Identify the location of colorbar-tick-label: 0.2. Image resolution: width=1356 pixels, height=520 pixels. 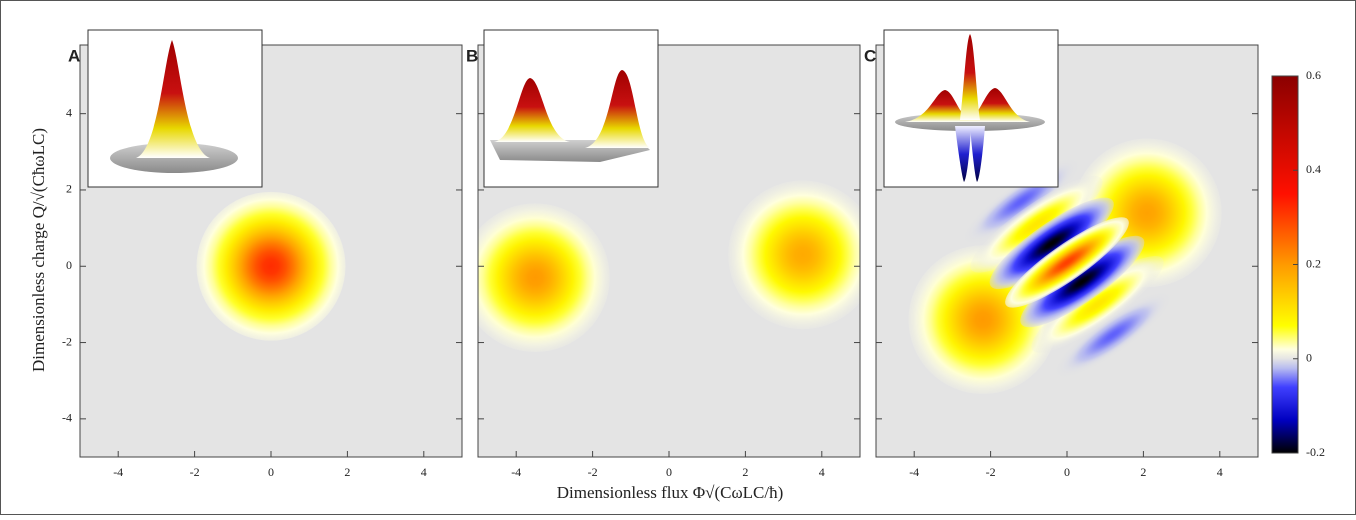
(1313, 263).